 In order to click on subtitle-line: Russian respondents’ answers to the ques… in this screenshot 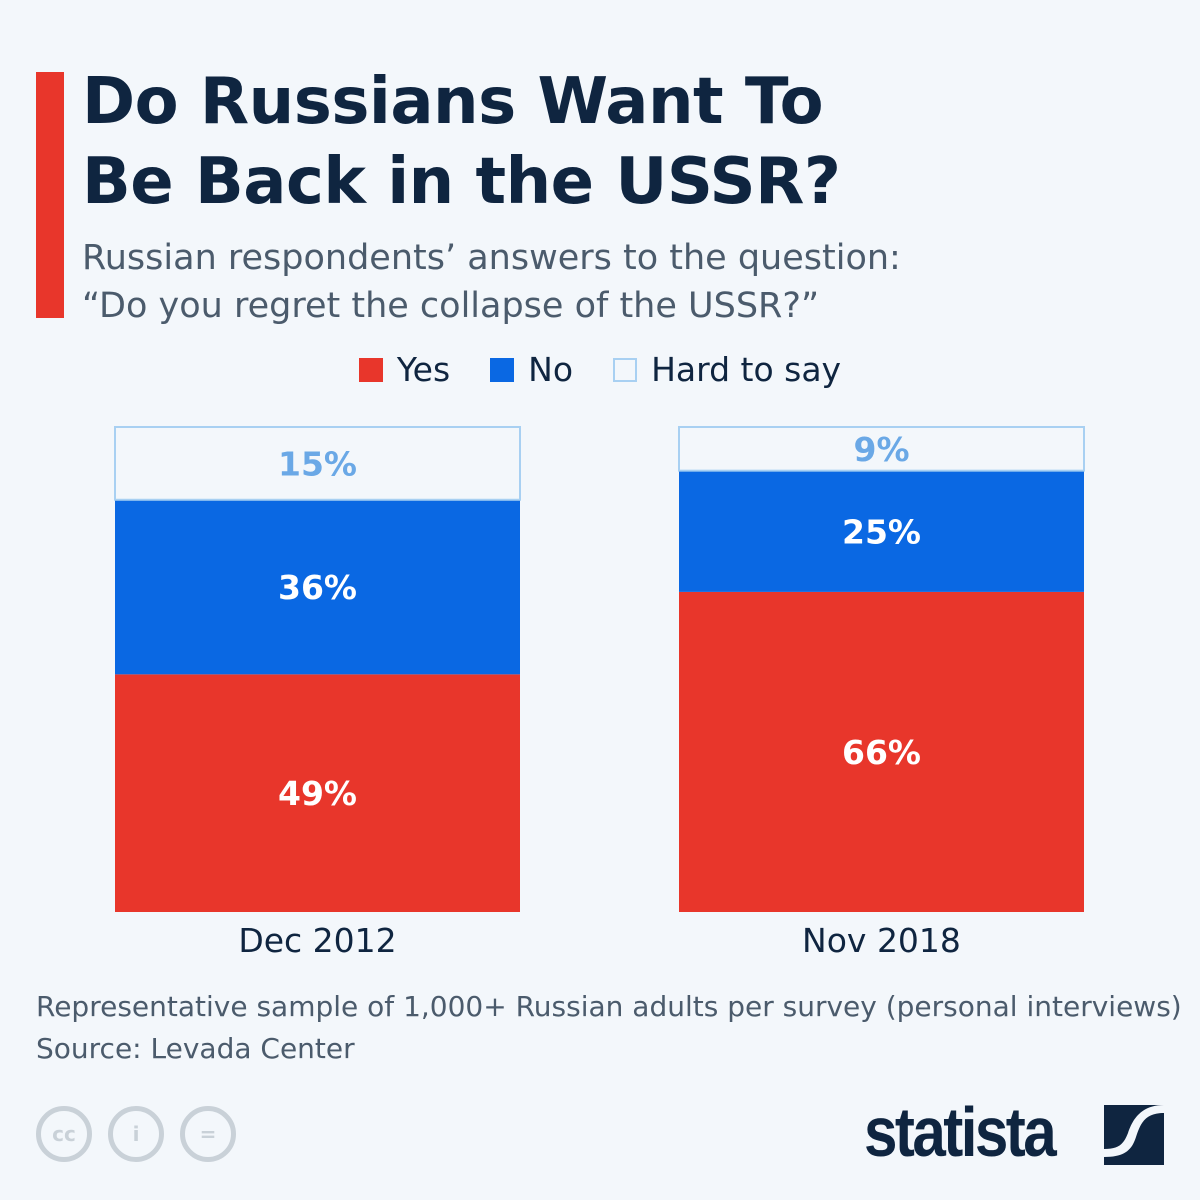, I will do `click(491, 258)`.